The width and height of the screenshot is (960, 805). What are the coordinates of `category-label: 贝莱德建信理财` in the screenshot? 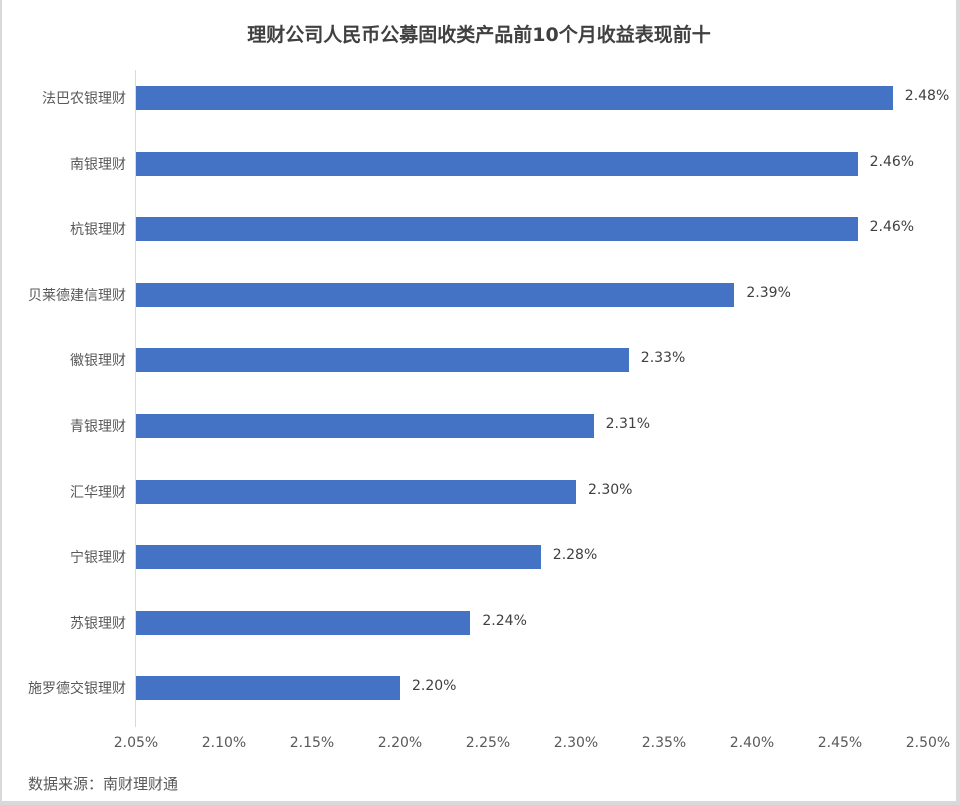 It's located at (77, 295).